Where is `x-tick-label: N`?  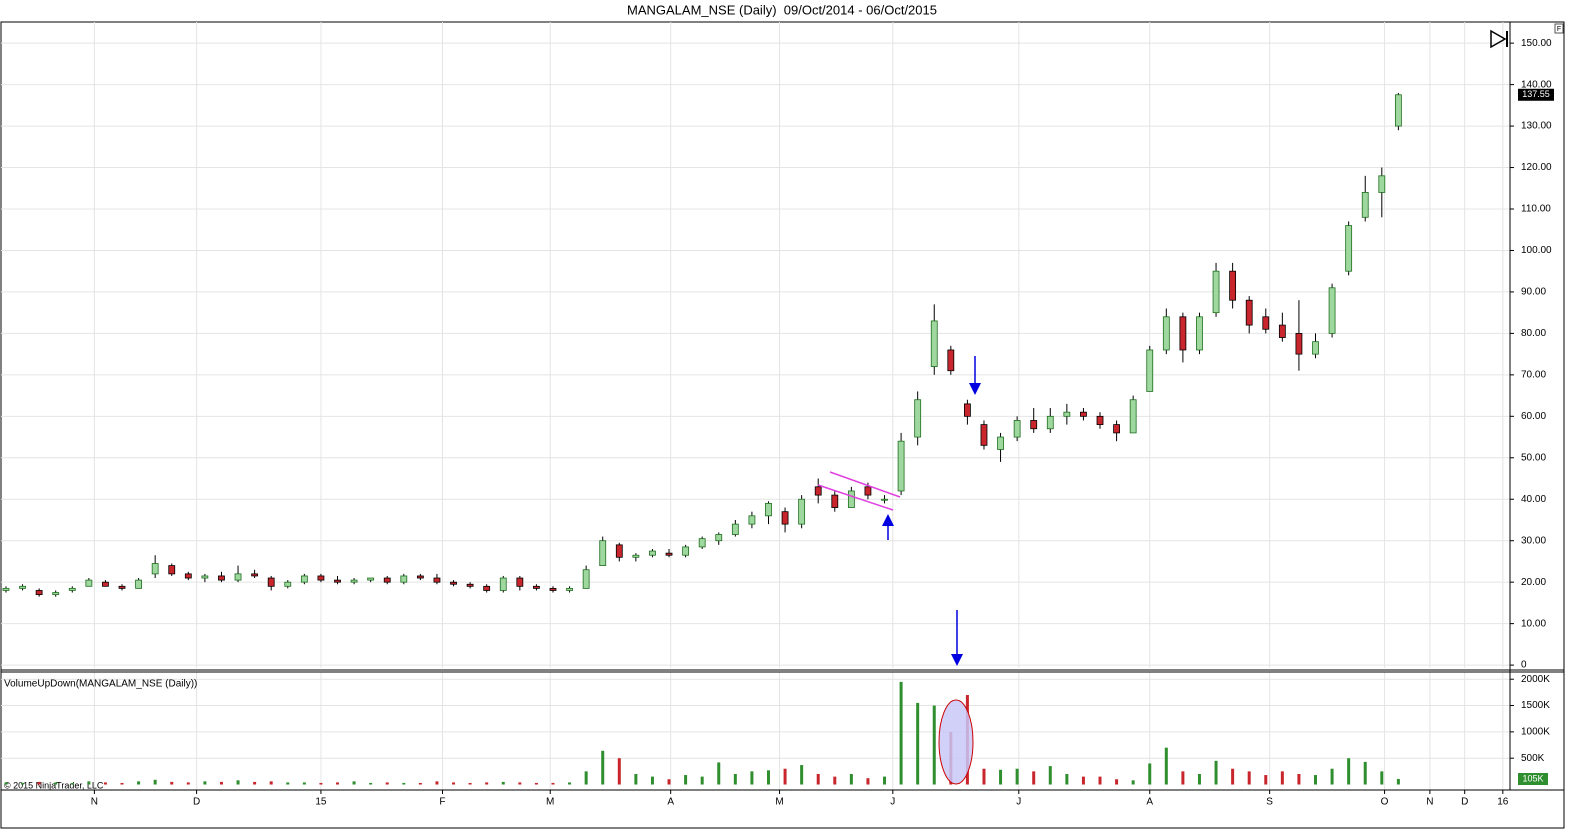
x-tick-label: N is located at coordinates (1429, 802).